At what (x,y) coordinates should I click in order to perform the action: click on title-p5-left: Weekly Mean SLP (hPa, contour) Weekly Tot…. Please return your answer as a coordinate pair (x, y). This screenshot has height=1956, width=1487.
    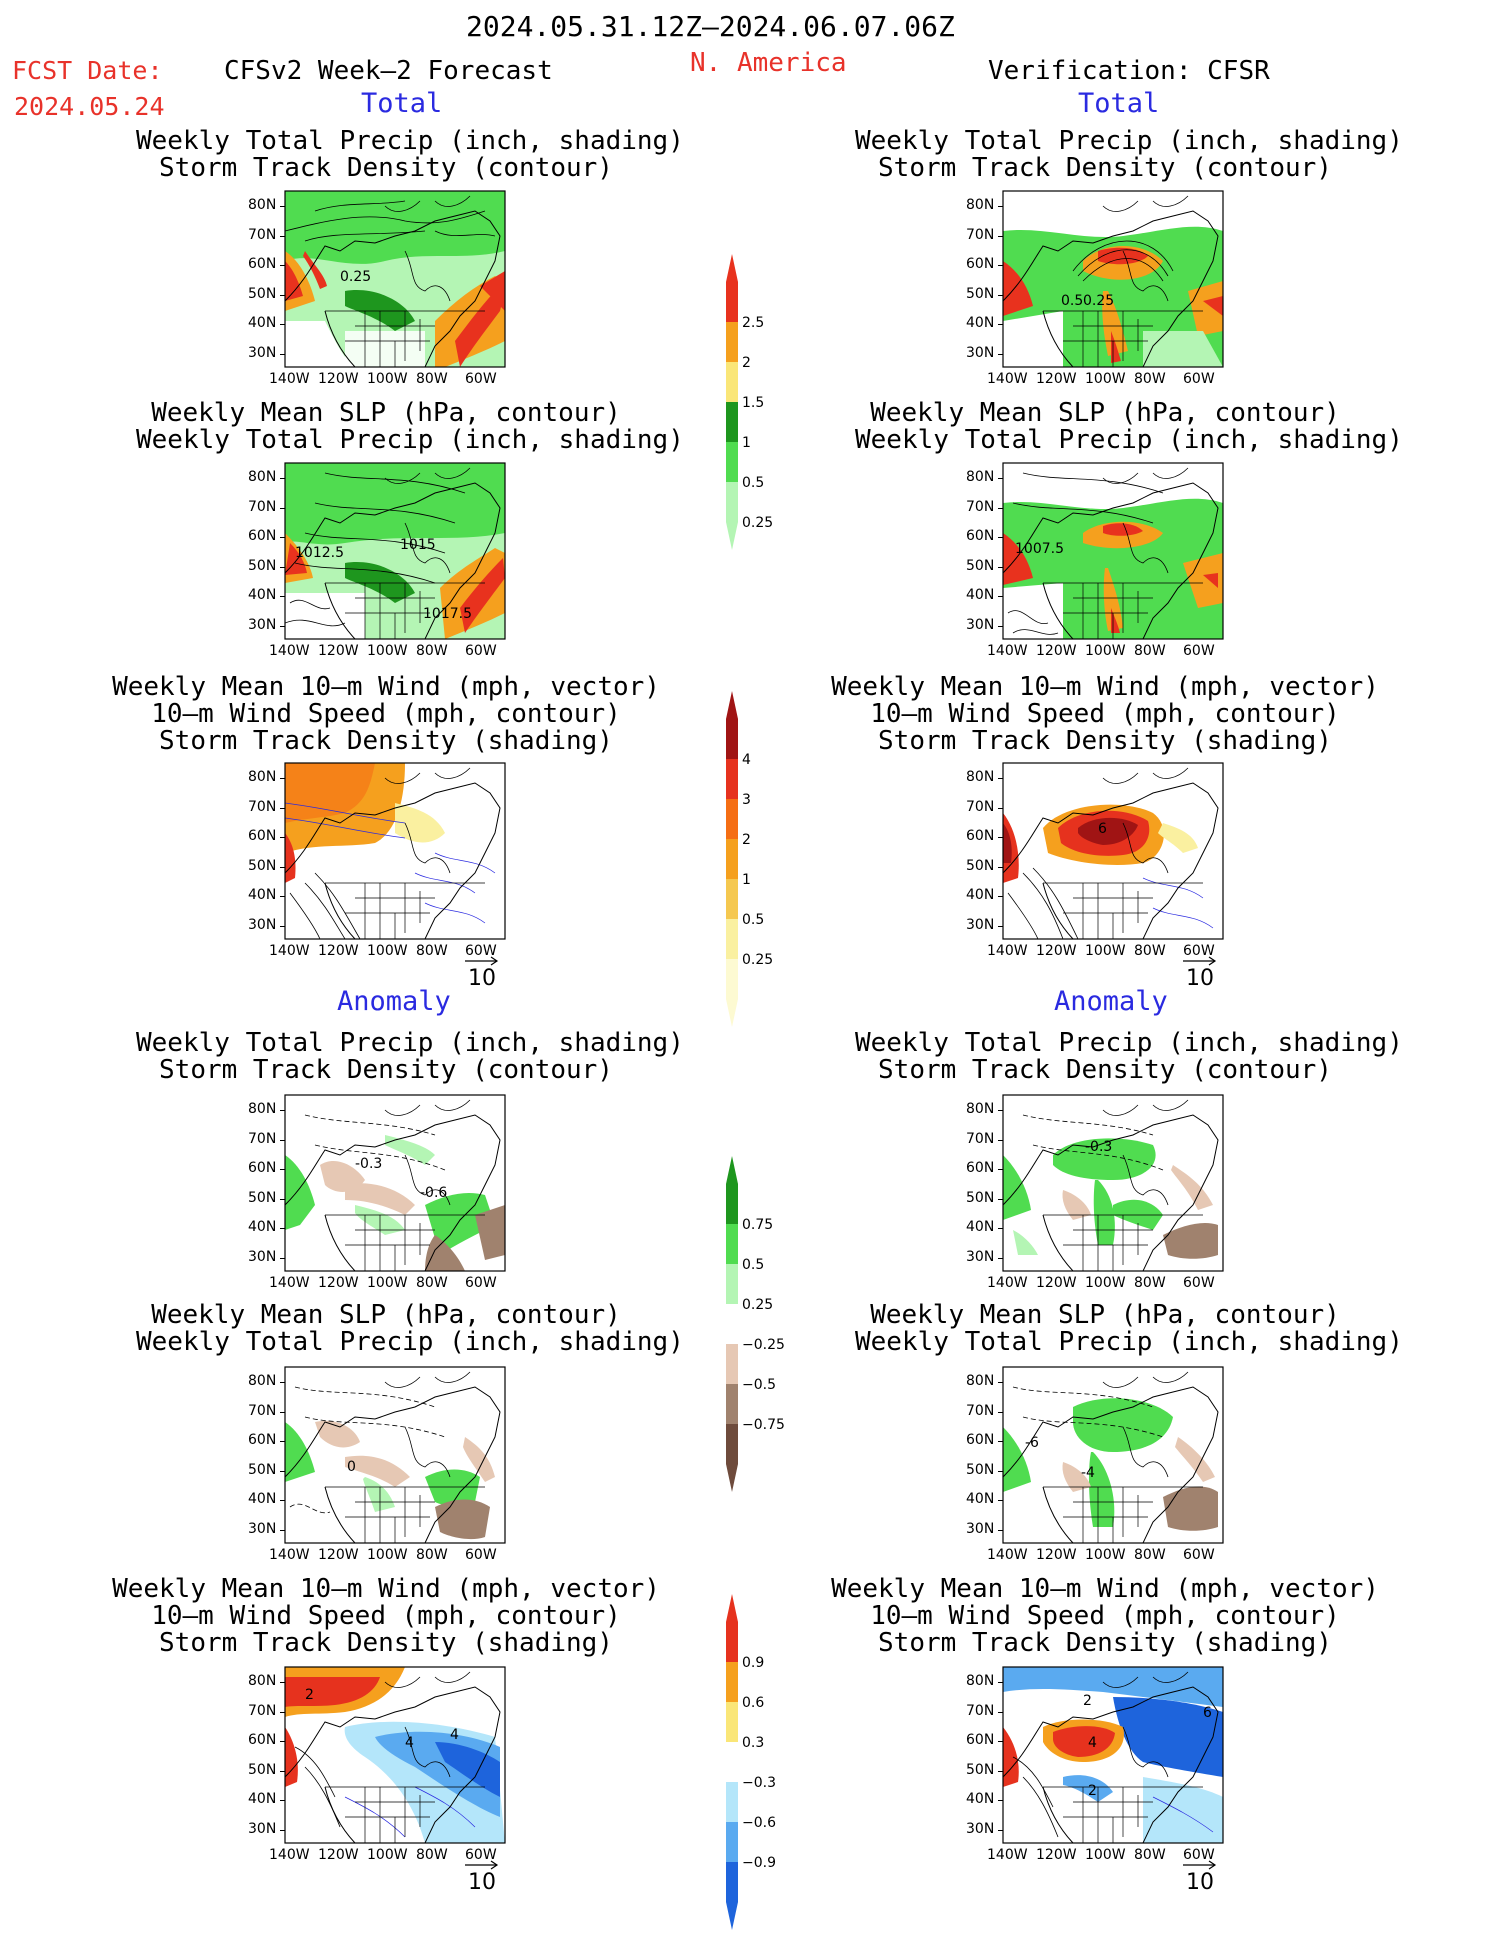
    Looking at the image, I should click on (410, 1328).